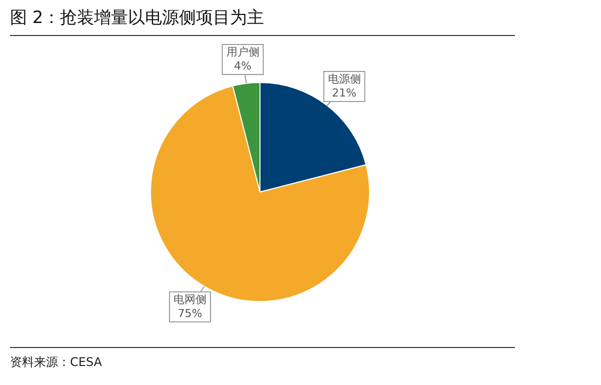  Describe the element at coordinates (344, 79) in the screenshot. I see `slice-label: 电源侧` at that location.